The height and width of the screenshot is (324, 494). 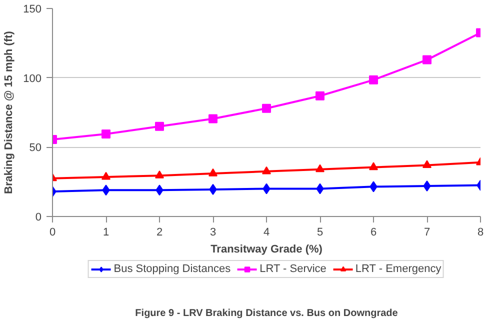 What do you see at coordinates (266, 314) in the screenshot?
I see `caption: Figure 9 - LRV Braking Distance vs. Bus on Downgrade` at bounding box center [266, 314].